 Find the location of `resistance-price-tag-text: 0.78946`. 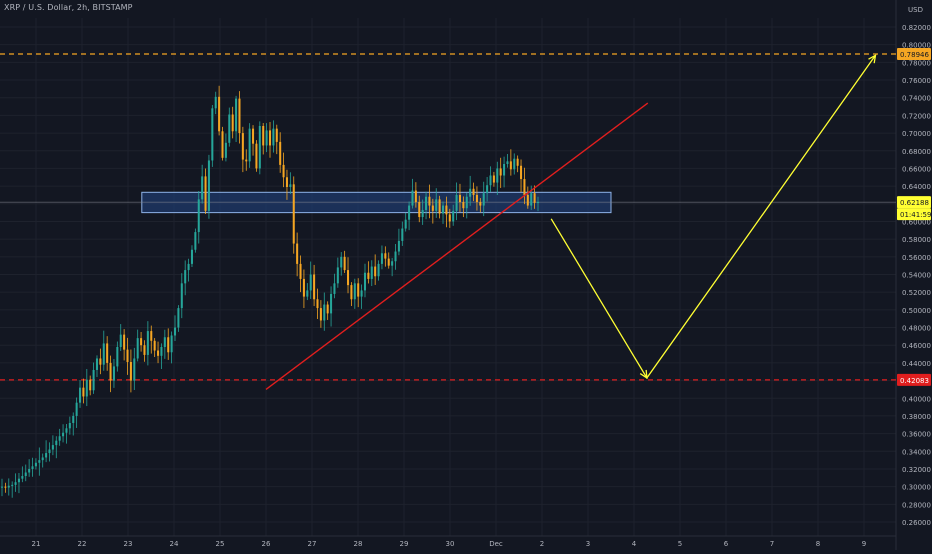

resistance-price-tag-text: 0.78946 is located at coordinates (914, 55).